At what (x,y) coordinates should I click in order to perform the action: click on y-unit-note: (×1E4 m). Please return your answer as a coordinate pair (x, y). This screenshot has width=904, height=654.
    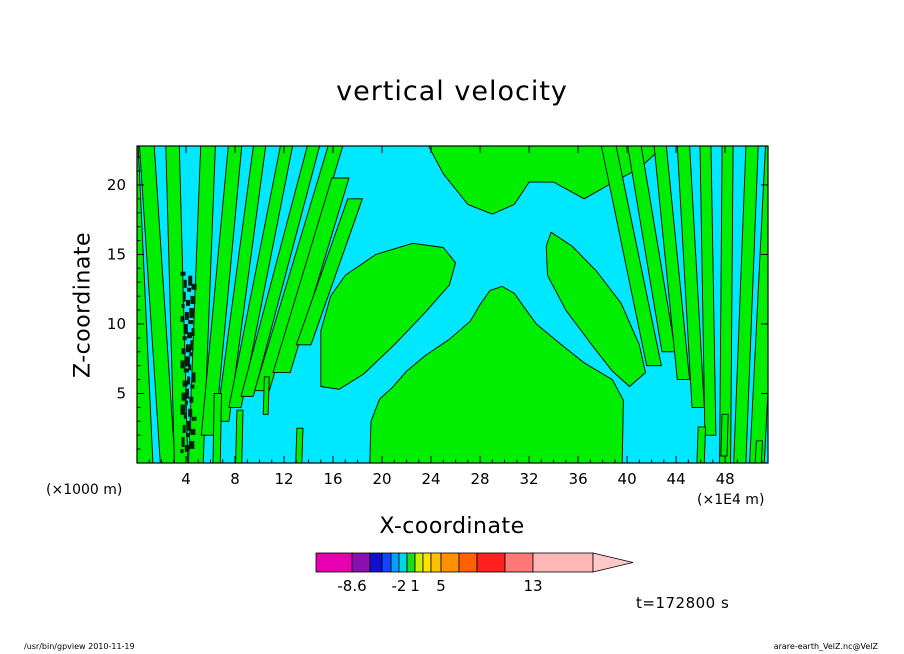
    Looking at the image, I should click on (731, 500).